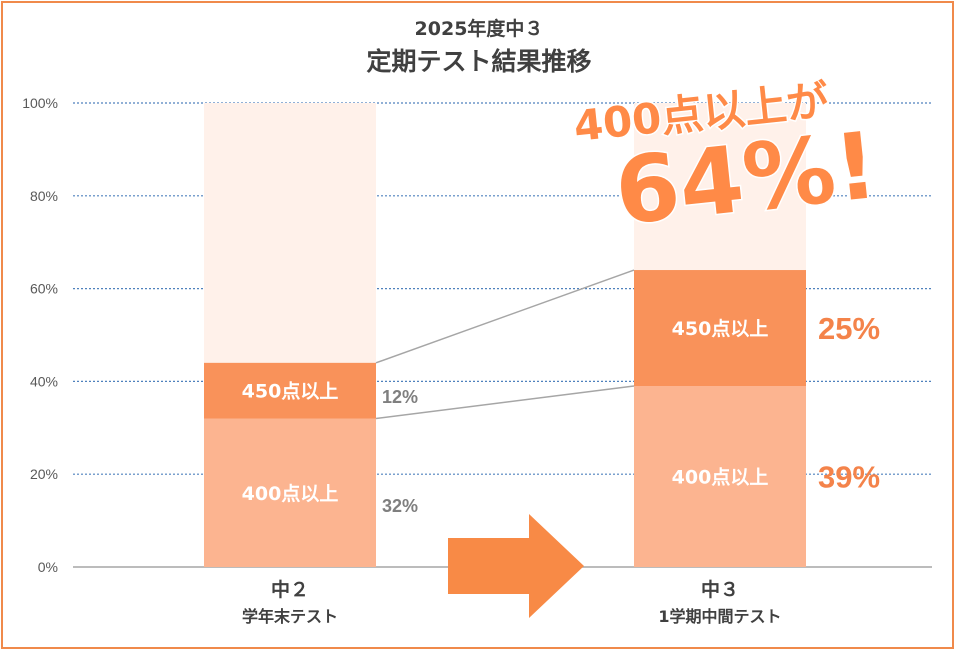 This screenshot has width=958, height=653. What do you see at coordinates (44, 196) in the screenshot?
I see `y-tick-label: 80%` at bounding box center [44, 196].